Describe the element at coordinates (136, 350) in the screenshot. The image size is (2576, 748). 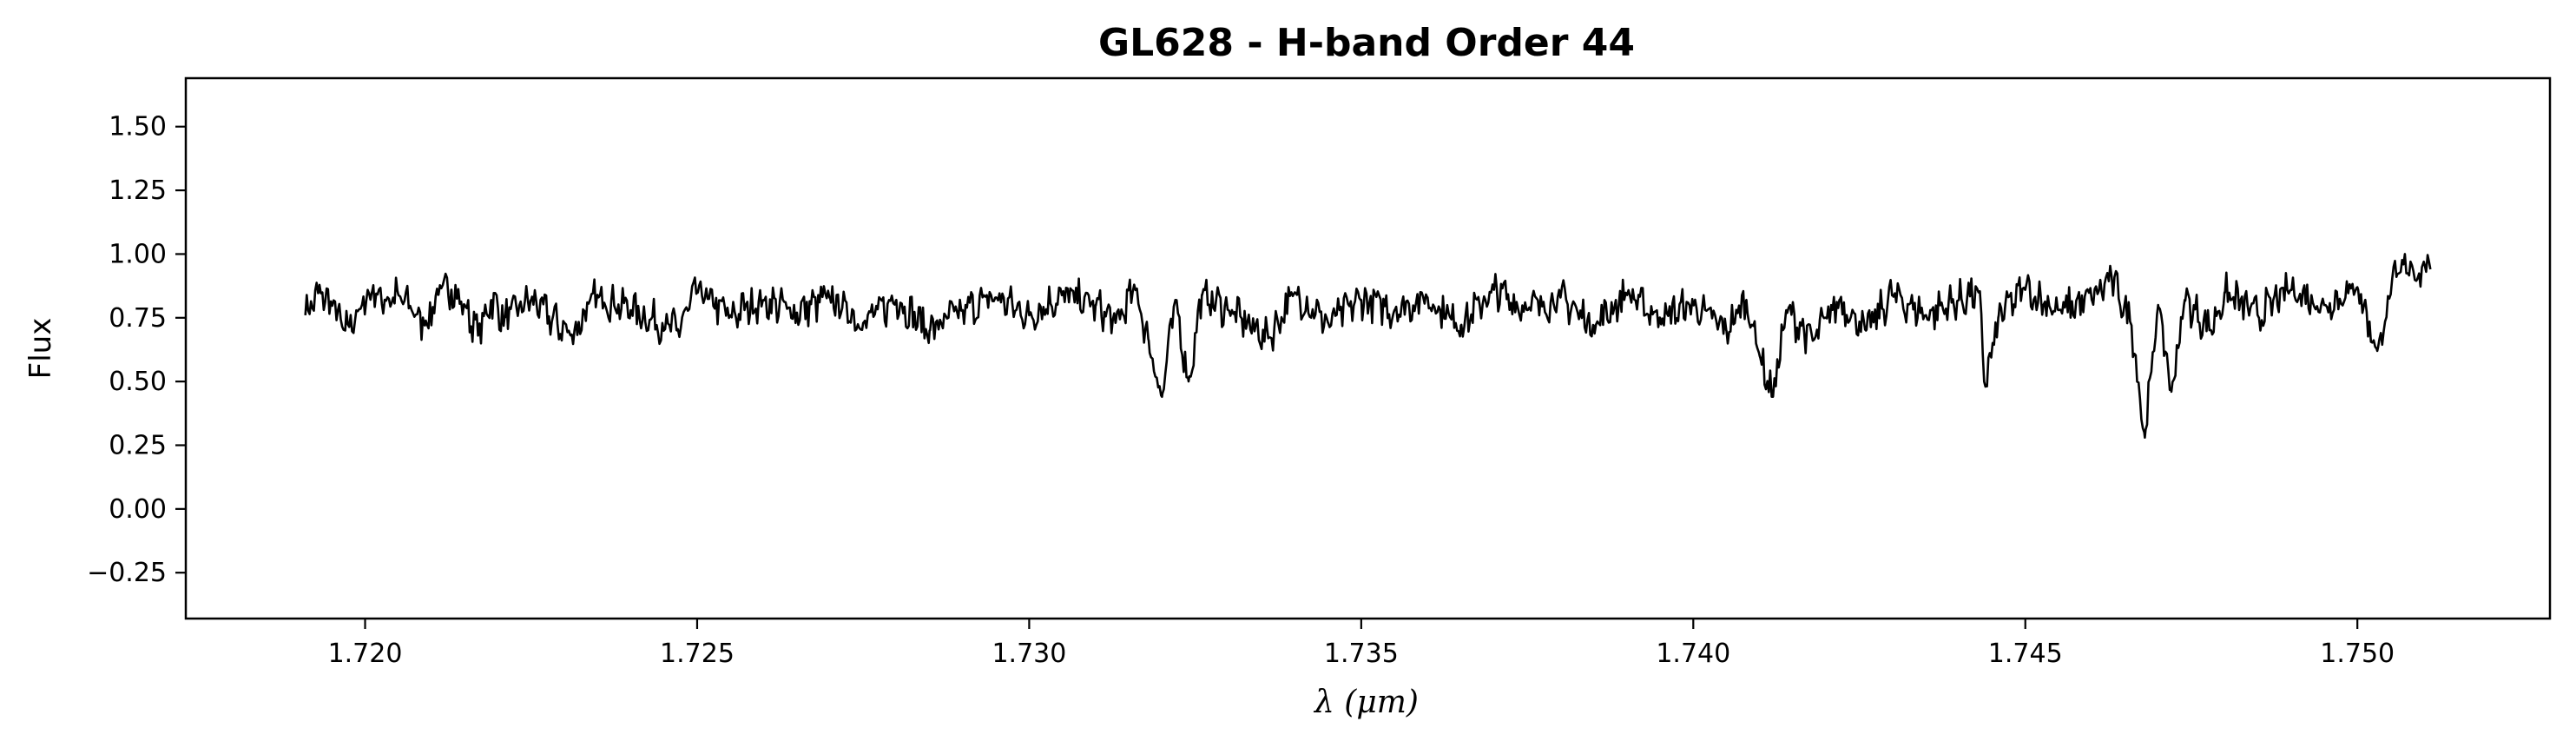
I see `y-axis: −0.25 0.00 0.25 0.50 0.75 1.00 1.25 1.50` at that location.